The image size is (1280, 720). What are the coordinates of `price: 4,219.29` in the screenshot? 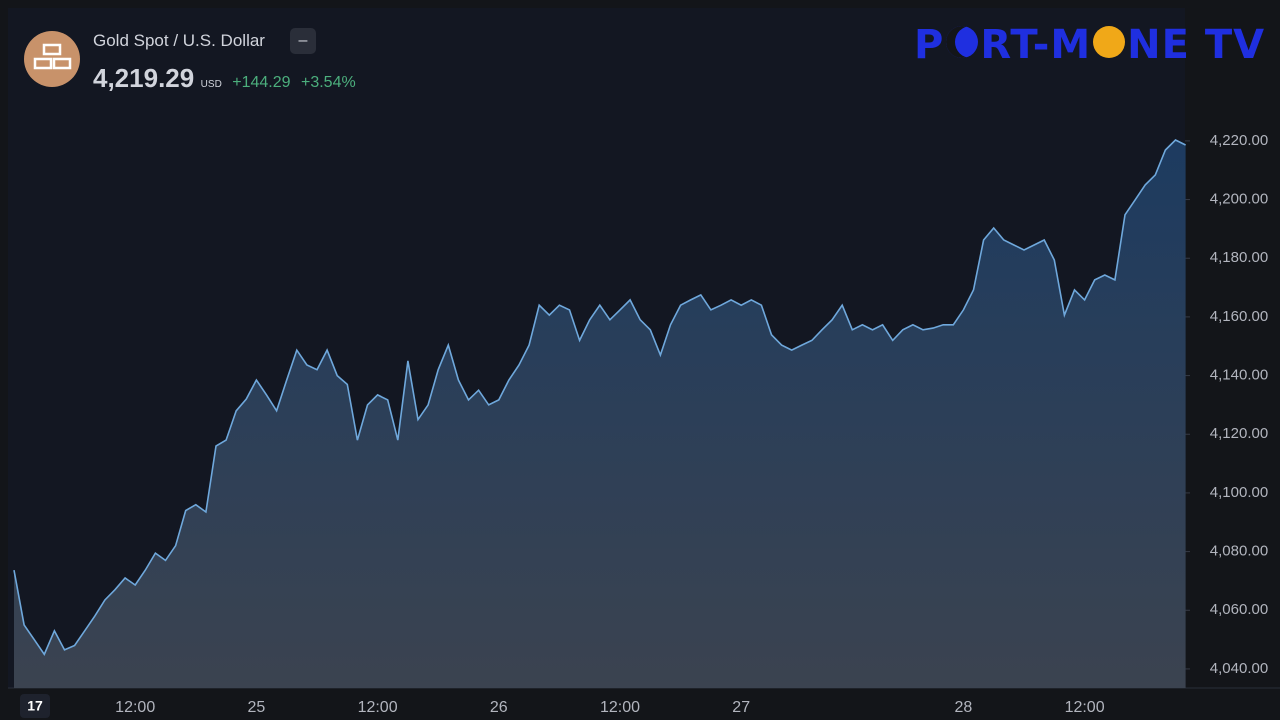 It's located at (144, 78).